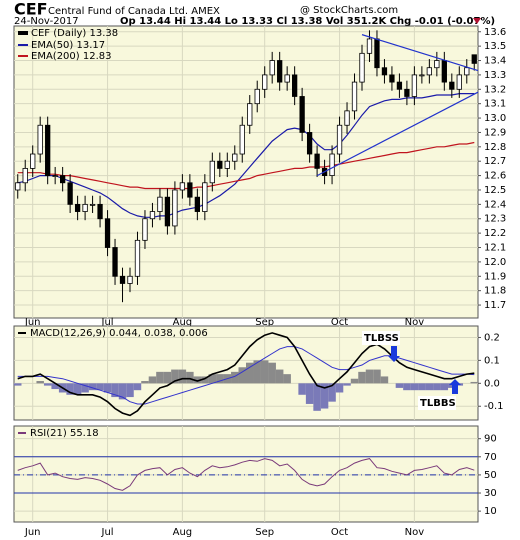 The width and height of the screenshot is (520, 540). I want to click on y-tick-label: 13.1, so click(495, 104).